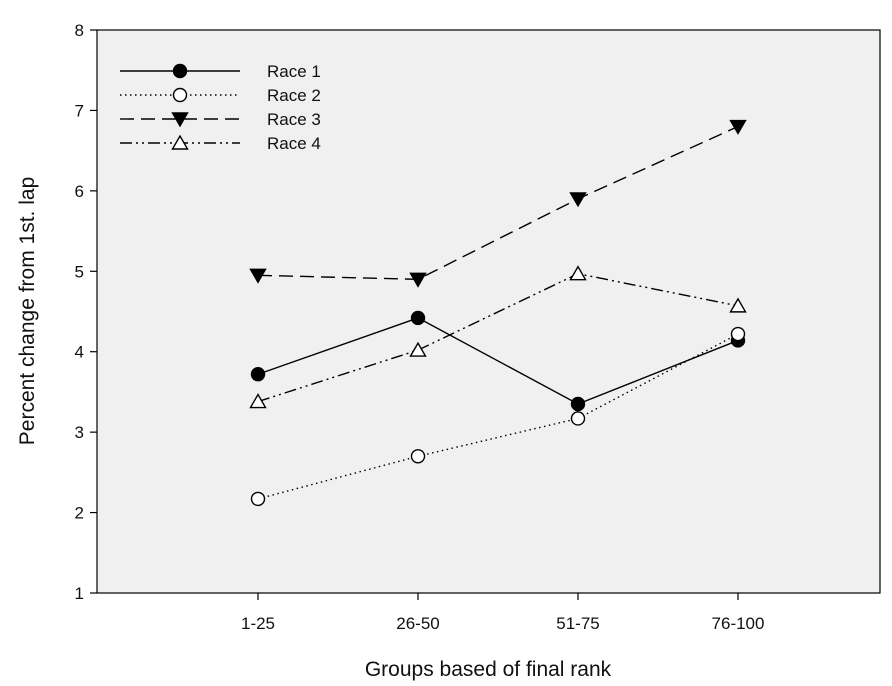 The height and width of the screenshot is (686, 892). I want to click on legend-entry: Race 3, so click(220, 119).